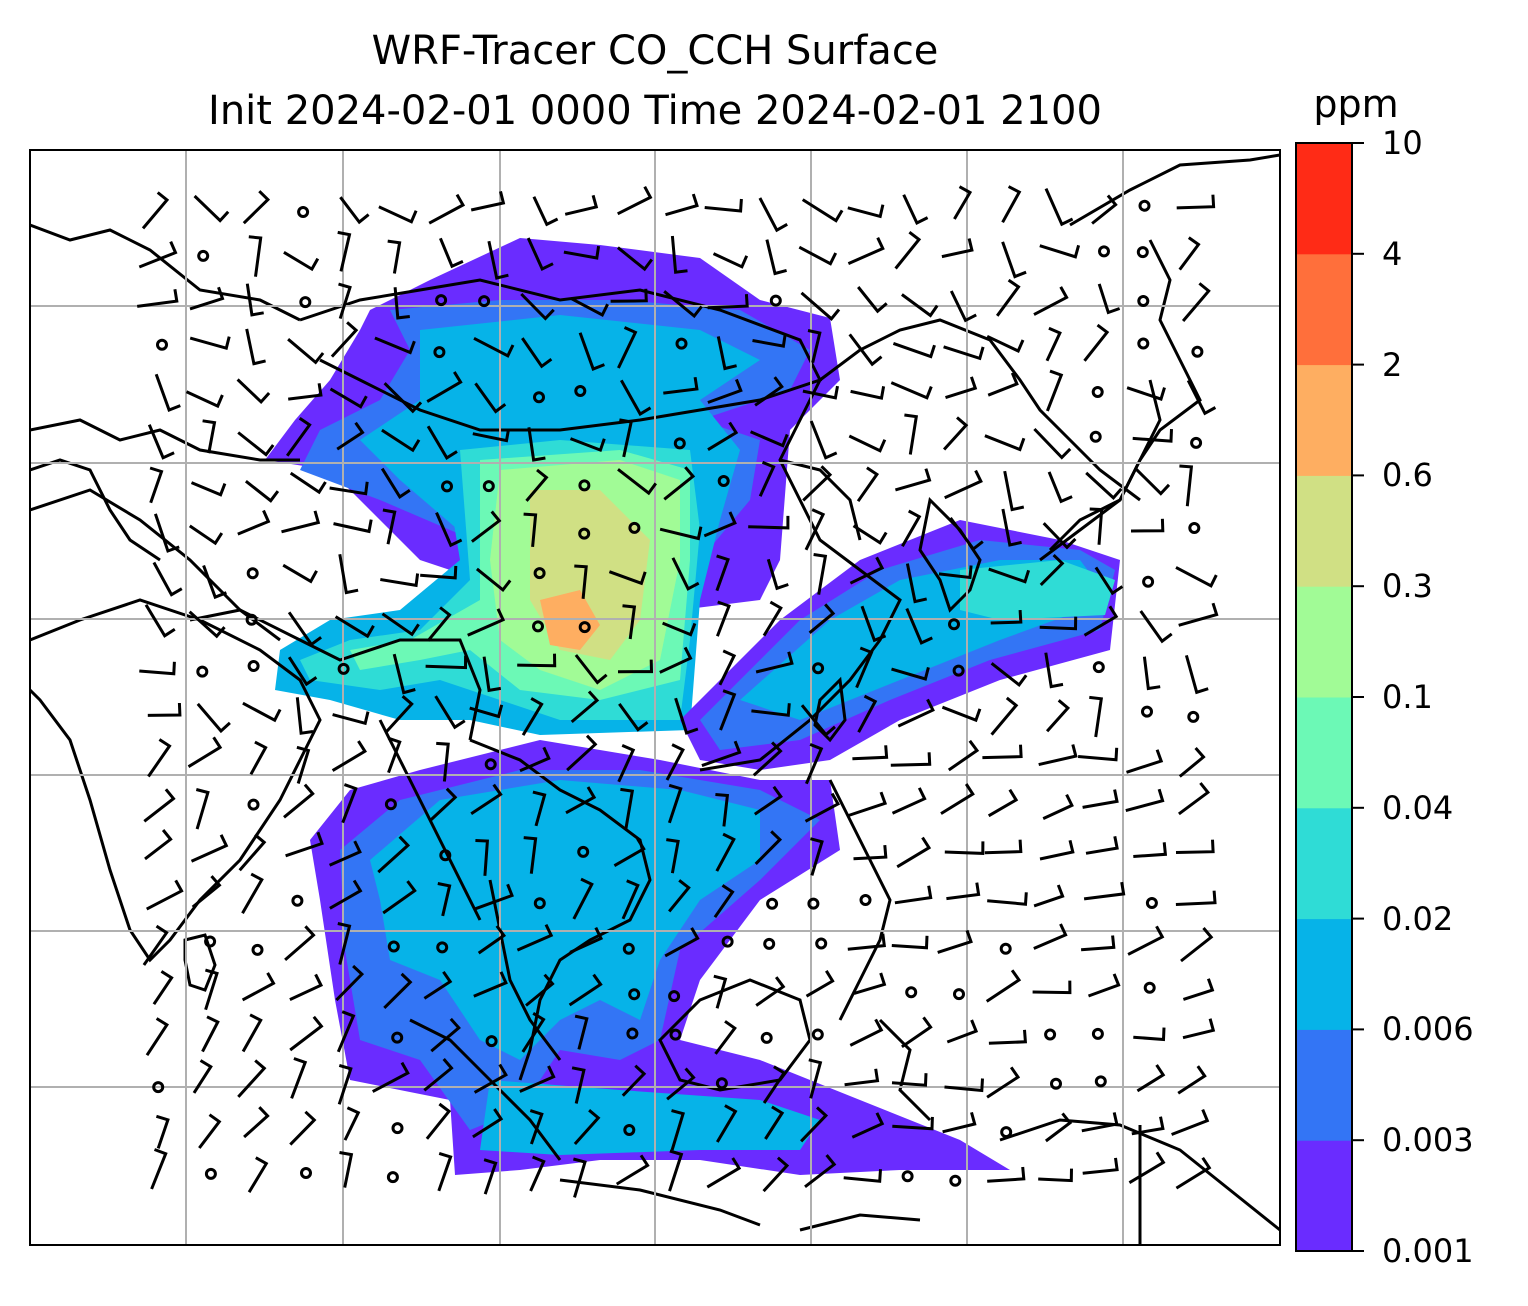  I want to click on coastline-bohai, so click(820, 499).